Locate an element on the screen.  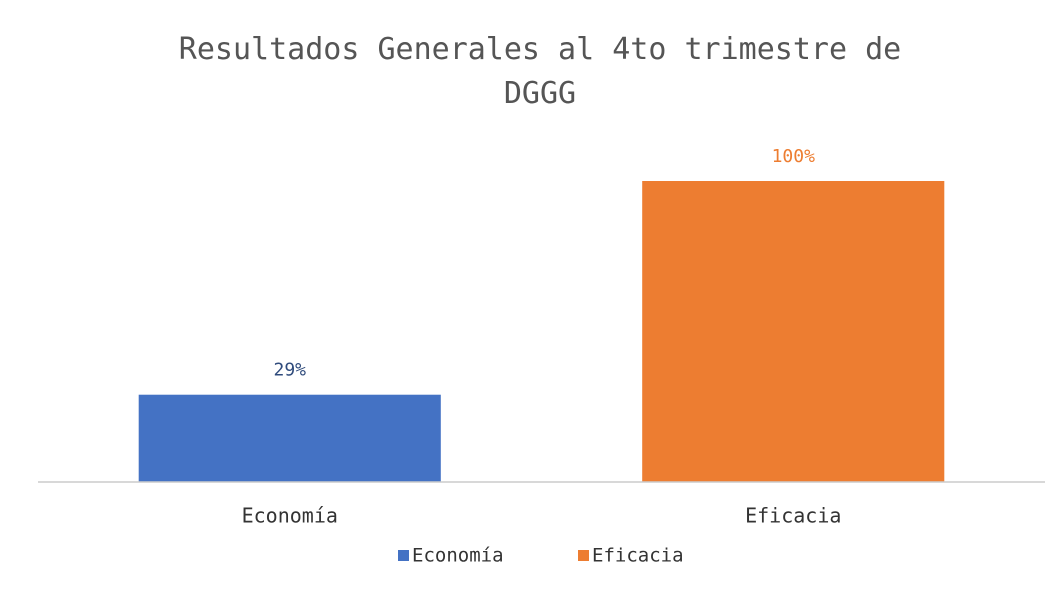
x-tick-label: Economía is located at coordinates (290, 516).